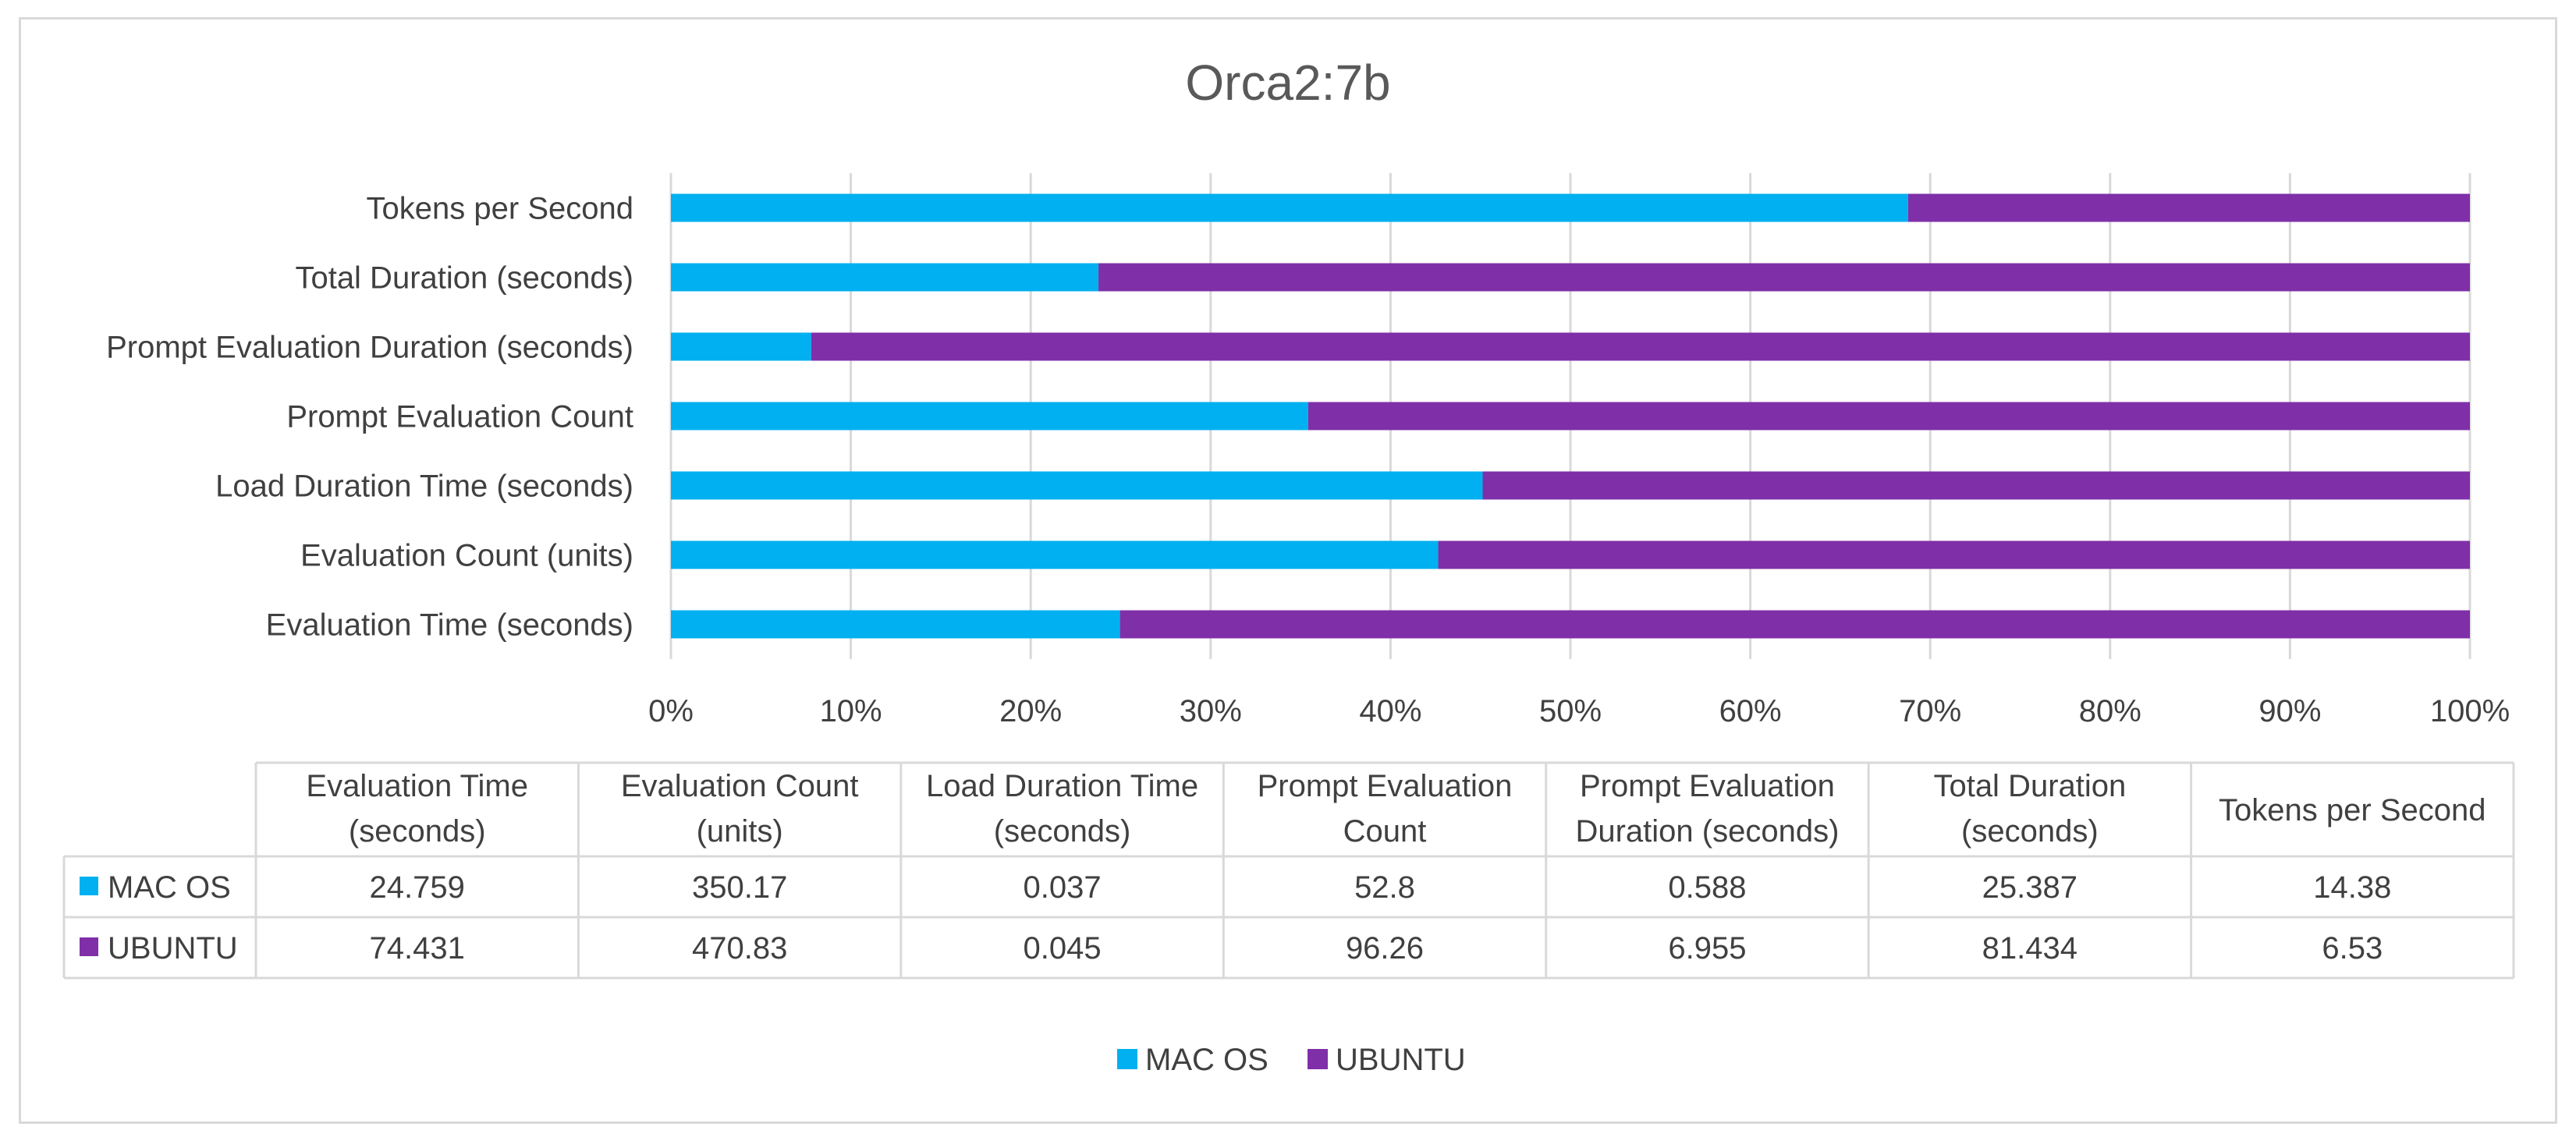  What do you see at coordinates (1030, 711) in the screenshot?
I see `x-tick-label: 20%` at bounding box center [1030, 711].